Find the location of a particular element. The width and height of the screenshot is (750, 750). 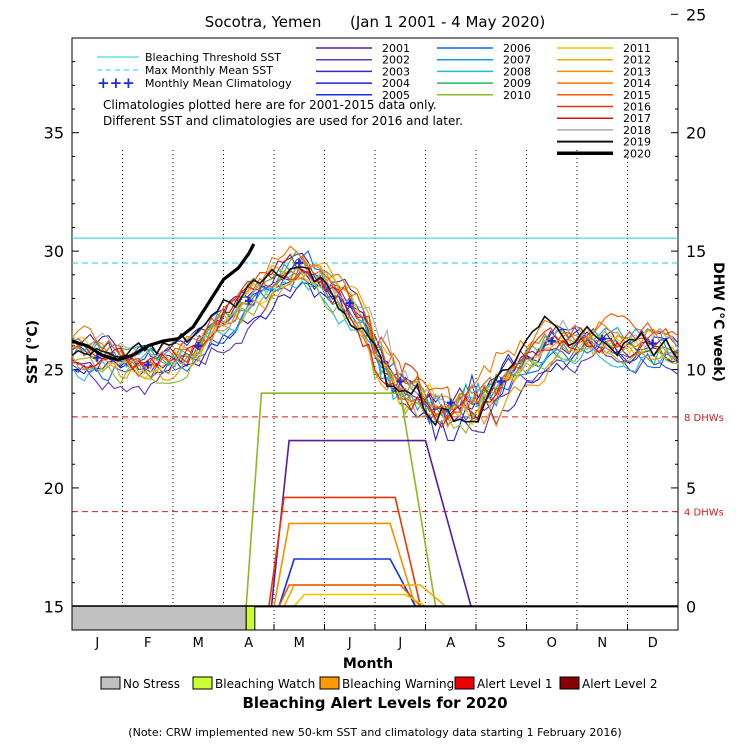

year-legend-label: 2020 is located at coordinates (637, 153).